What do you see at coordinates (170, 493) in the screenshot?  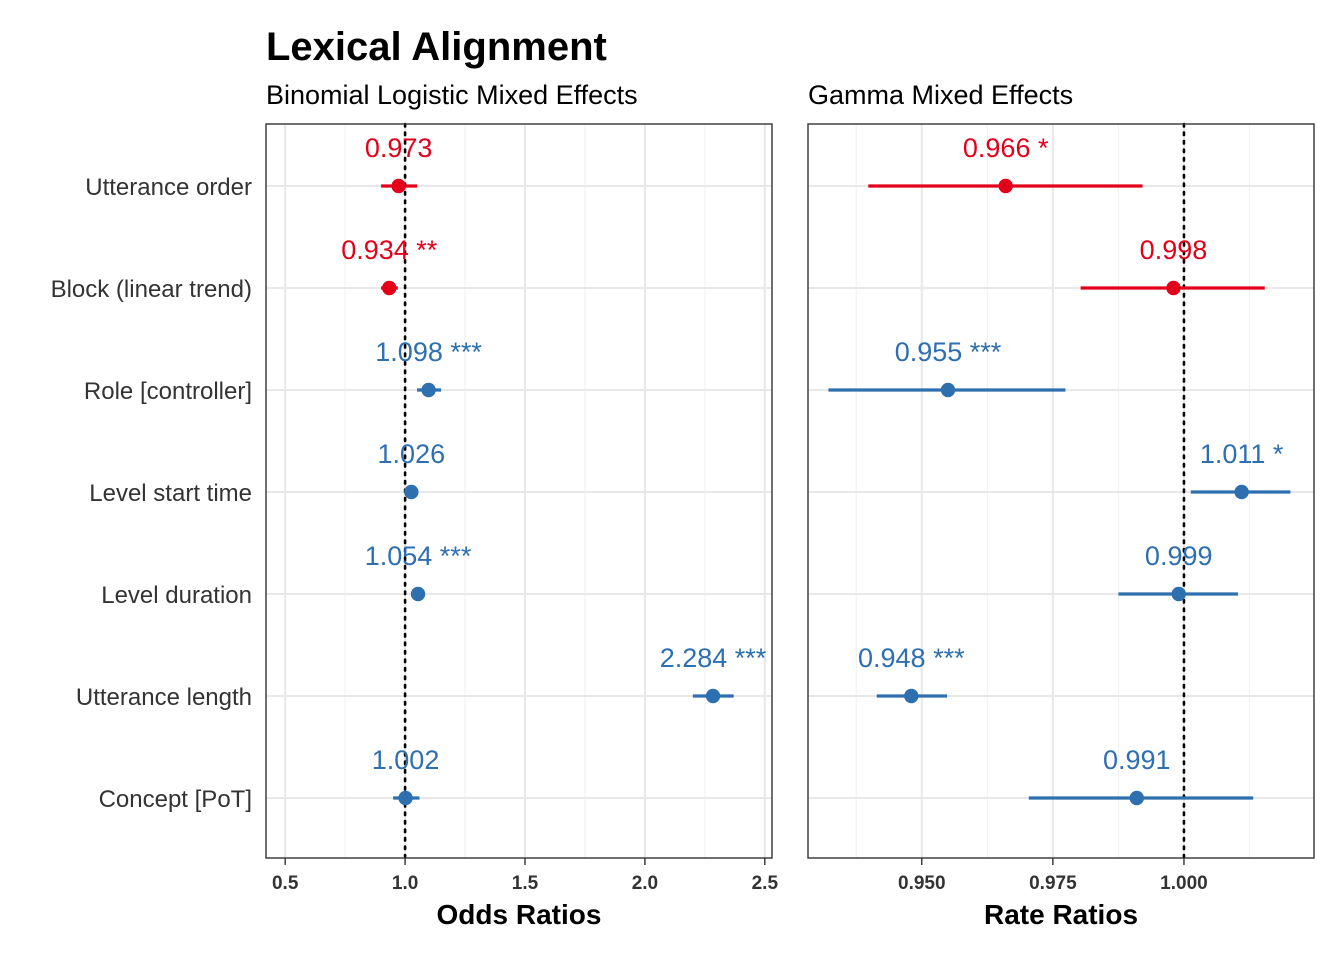 I see `category-label-level-start-time: Level start time` at bounding box center [170, 493].